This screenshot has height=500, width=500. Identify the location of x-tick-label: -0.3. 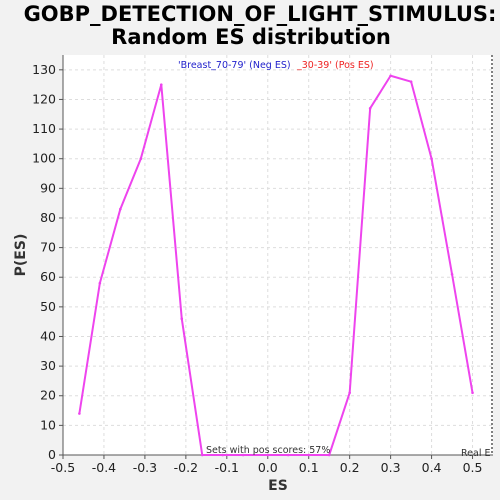
(145, 467).